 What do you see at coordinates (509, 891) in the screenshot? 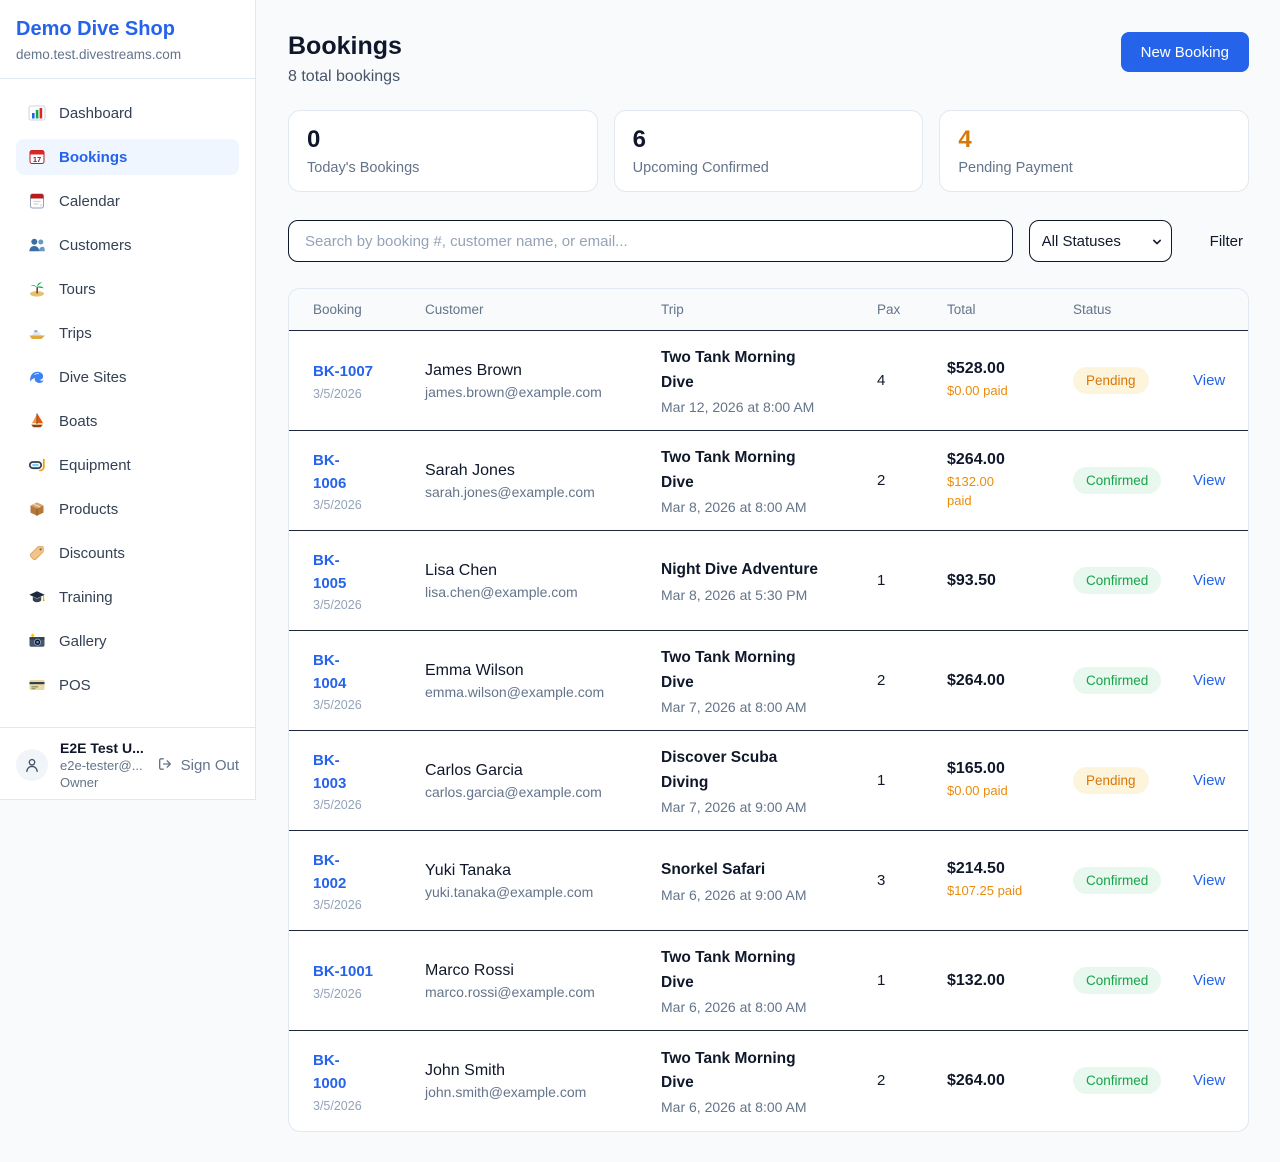
I see `customer-email: yuki.tanaka@example.com` at bounding box center [509, 891].